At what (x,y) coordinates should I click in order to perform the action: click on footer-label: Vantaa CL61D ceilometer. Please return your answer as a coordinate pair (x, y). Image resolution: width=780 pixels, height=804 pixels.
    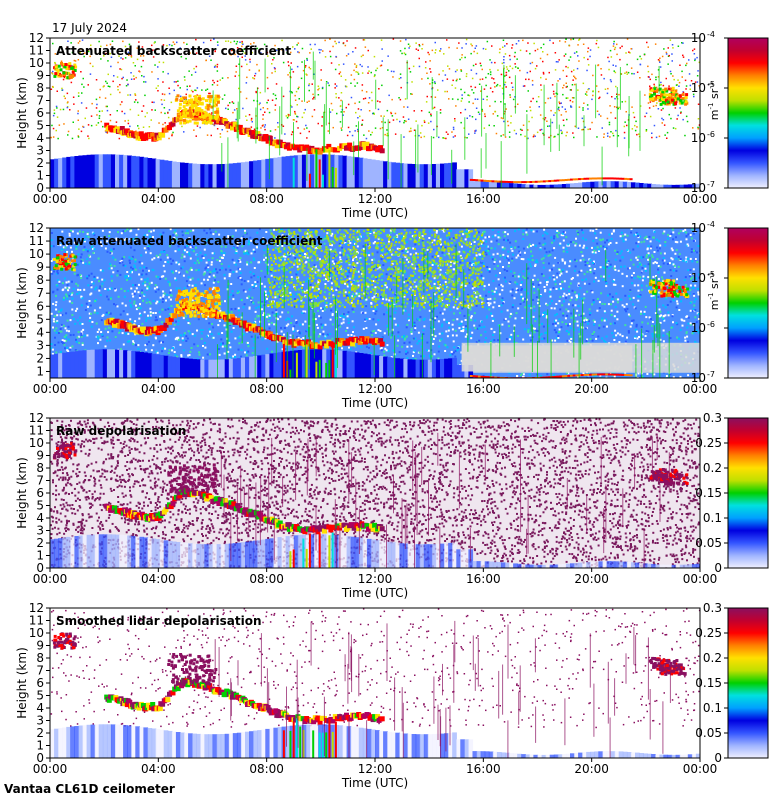
    Looking at the image, I should click on (89, 789).